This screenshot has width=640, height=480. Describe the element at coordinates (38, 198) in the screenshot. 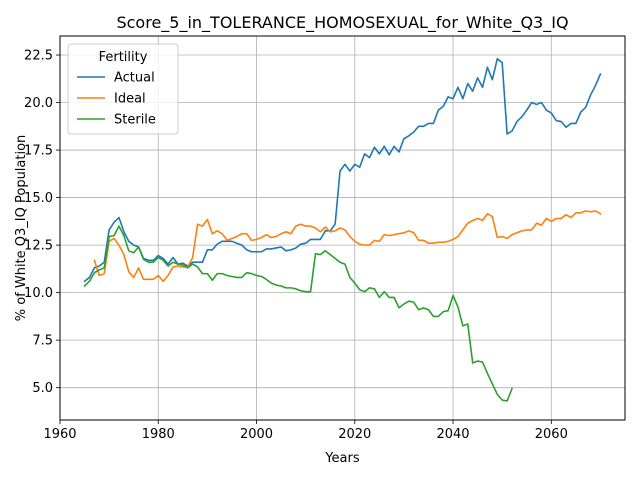

I see `y-tick-label: 15.0` at that location.